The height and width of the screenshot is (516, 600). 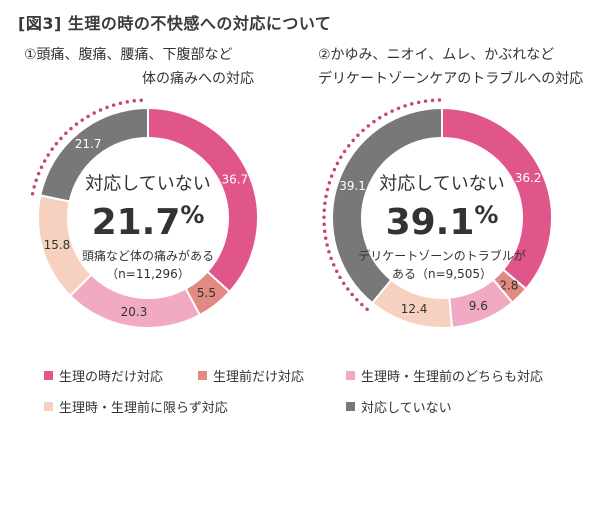 What do you see at coordinates (508, 285) in the screenshot?
I see `slice-value-label: 2.8` at bounding box center [508, 285].